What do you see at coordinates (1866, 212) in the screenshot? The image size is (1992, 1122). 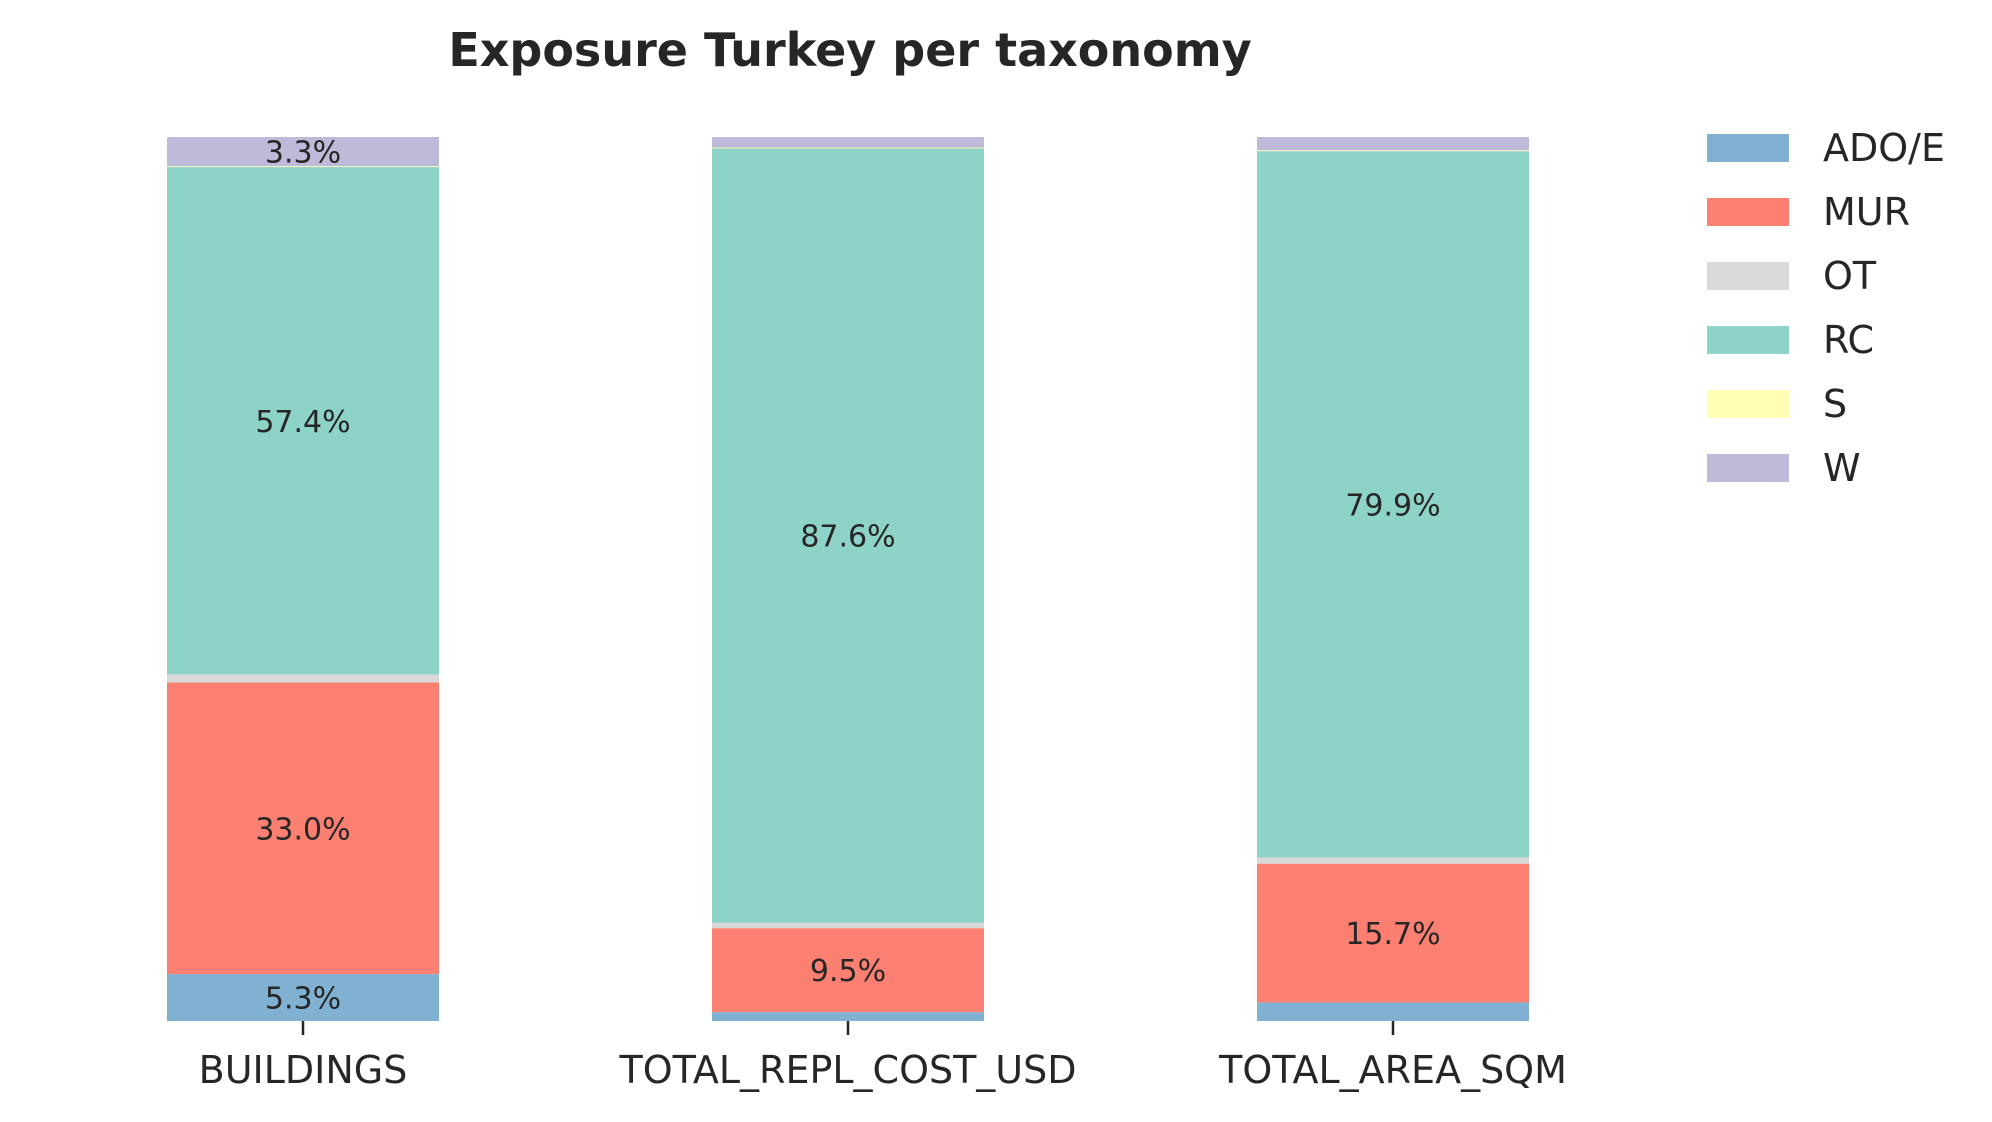 I see `legend-label-mur: MUR` at bounding box center [1866, 212].